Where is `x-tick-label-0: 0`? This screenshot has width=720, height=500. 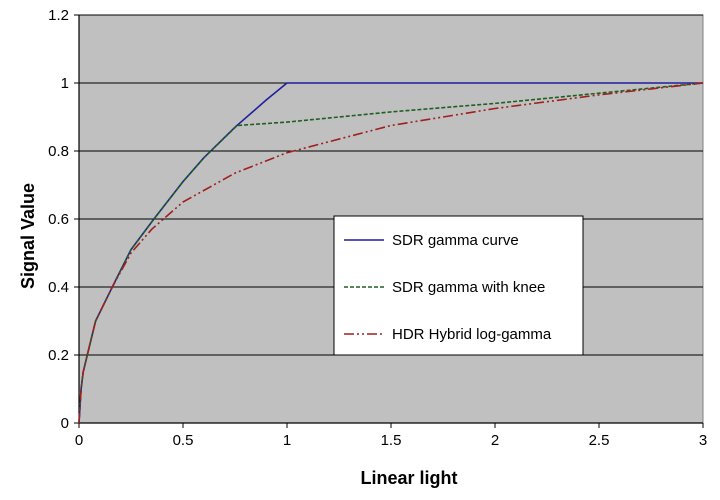
x-tick-label-0: 0 is located at coordinates (79, 440).